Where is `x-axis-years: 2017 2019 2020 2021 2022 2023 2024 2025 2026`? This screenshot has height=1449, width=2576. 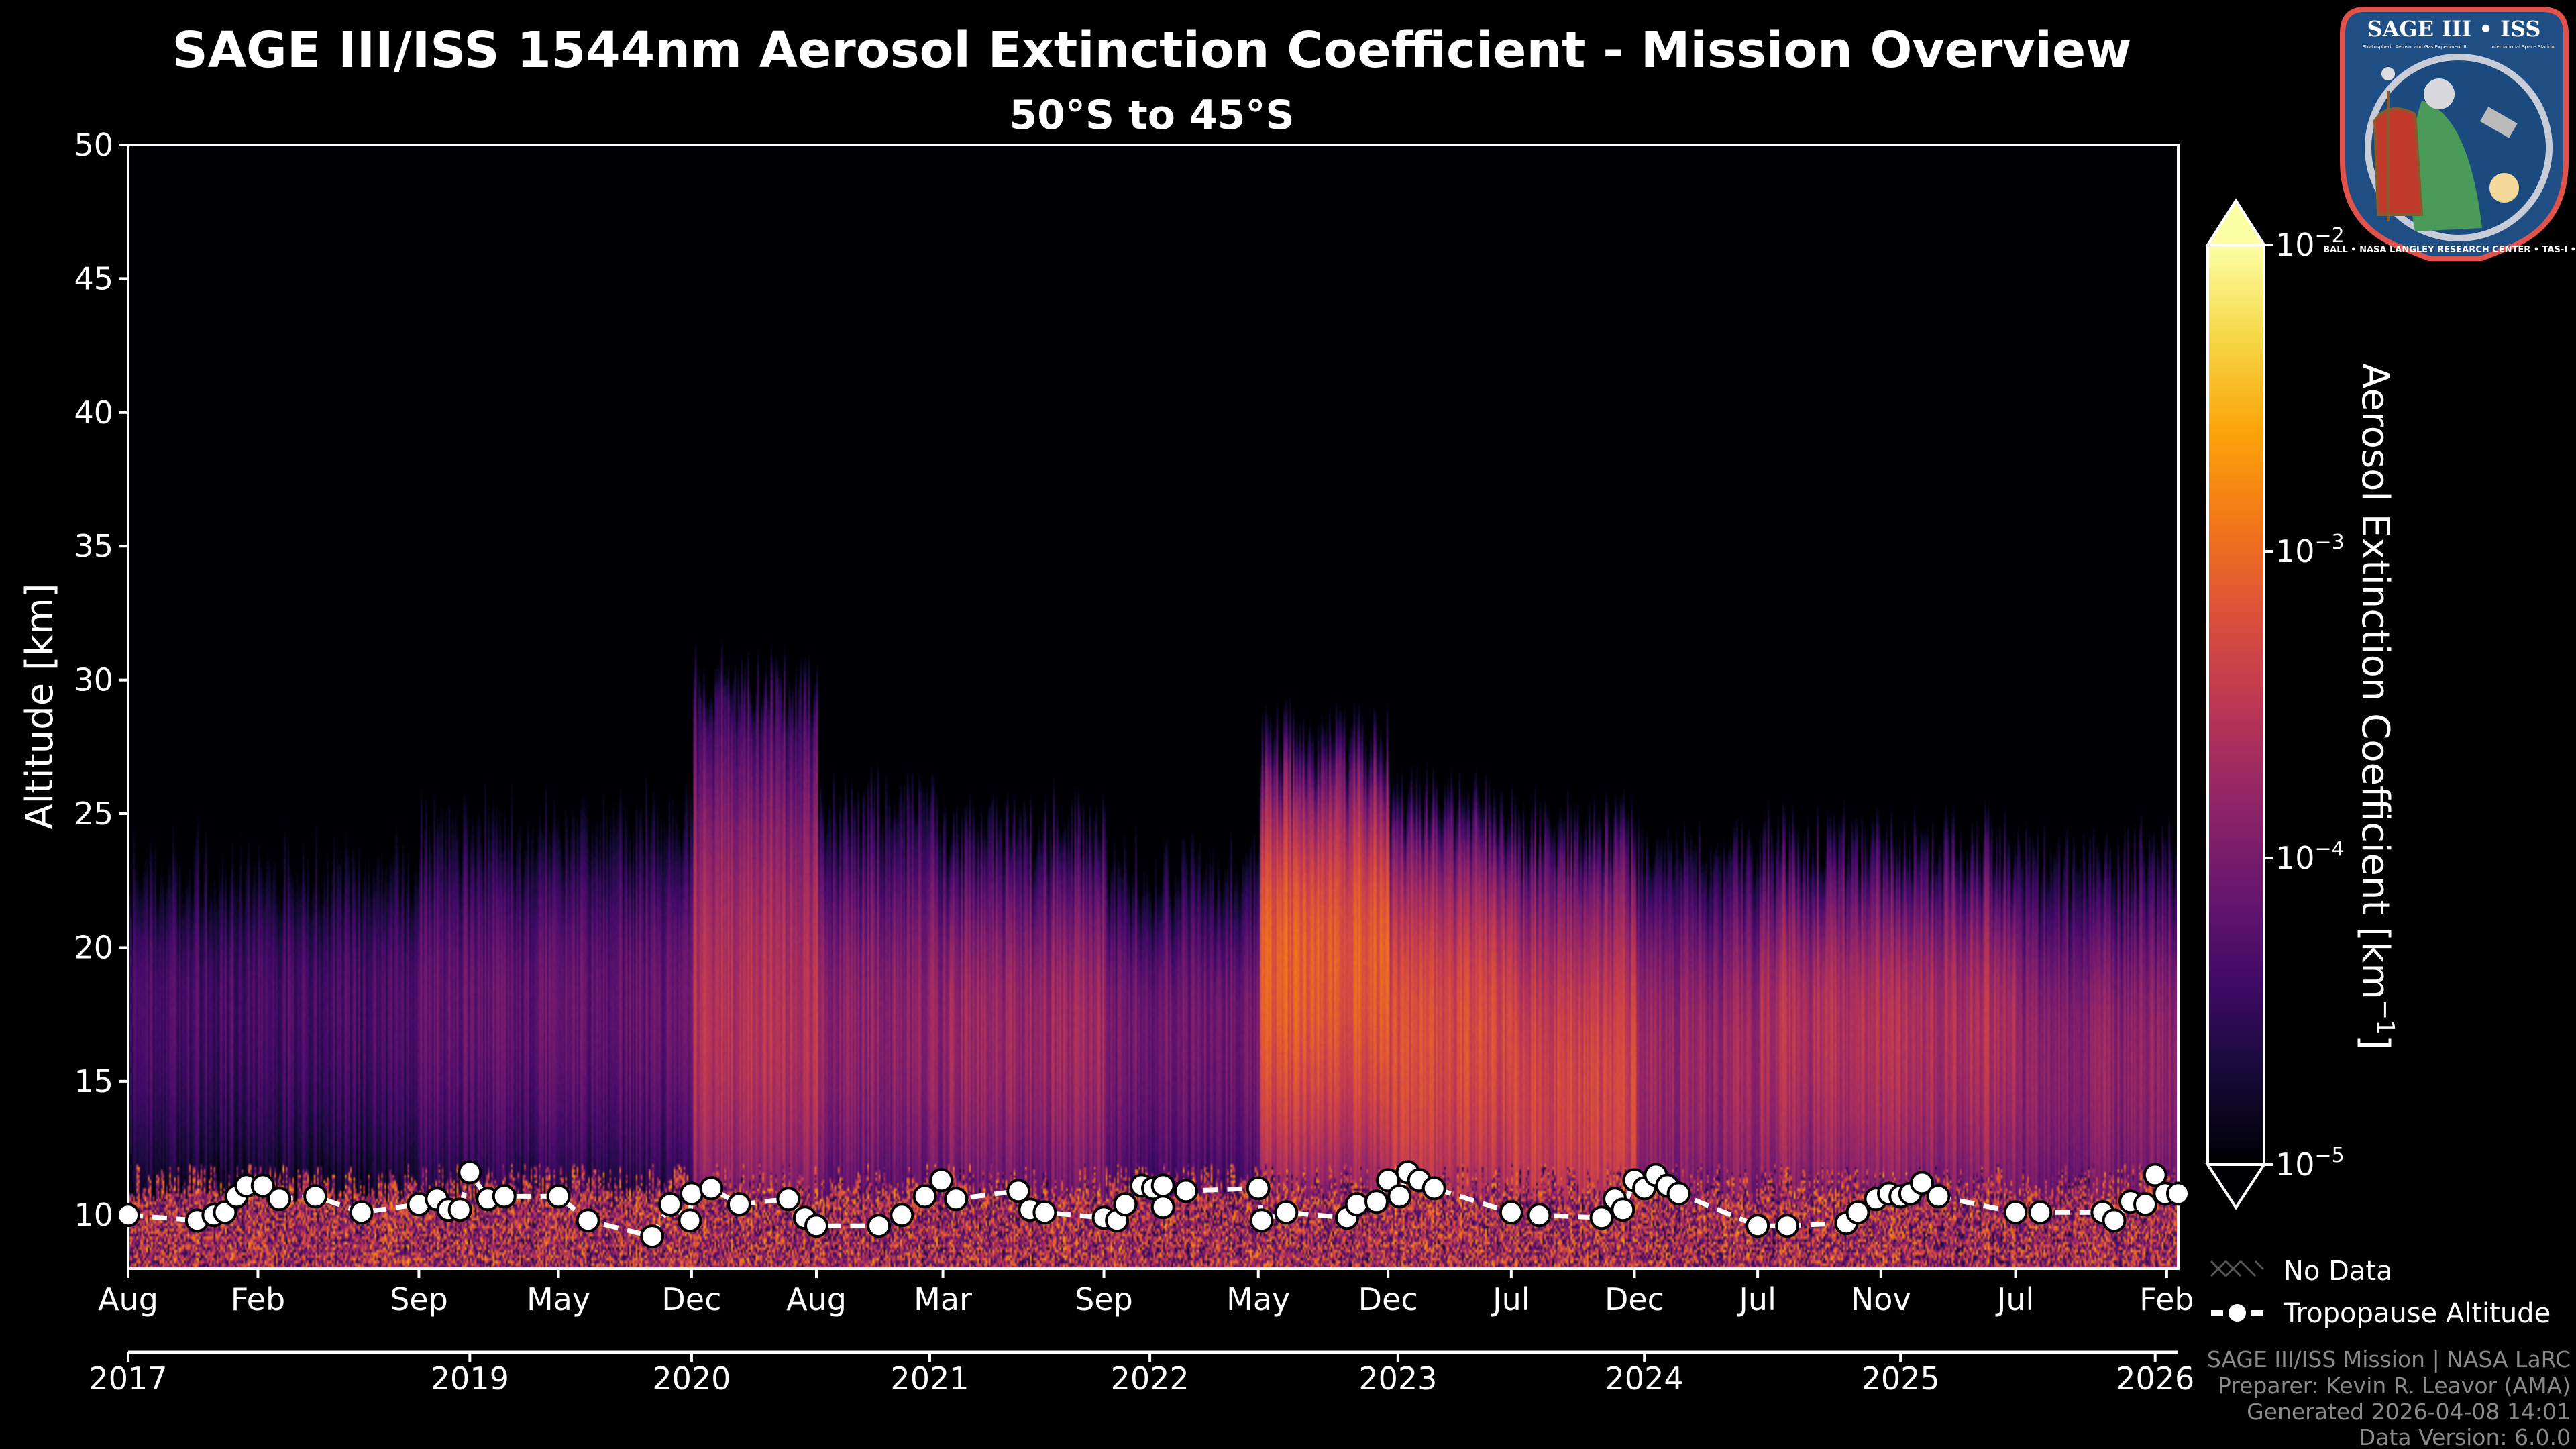
x-axis-years: 2017 2019 2020 2021 2022 2023 2024 2025 2026 is located at coordinates (1141, 1374).